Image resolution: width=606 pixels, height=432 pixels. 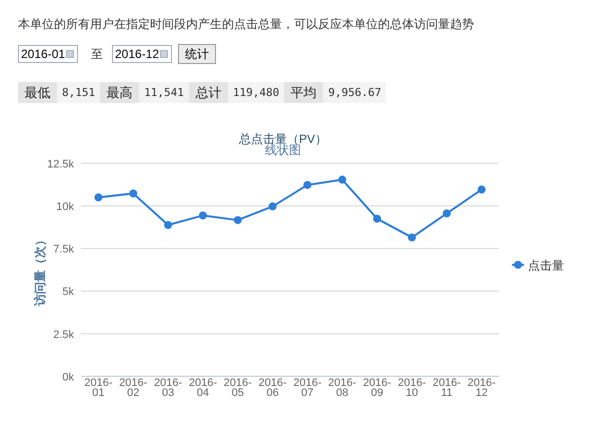 I want to click on y-axis-title: 访问量（次）, so click(x=40, y=270).